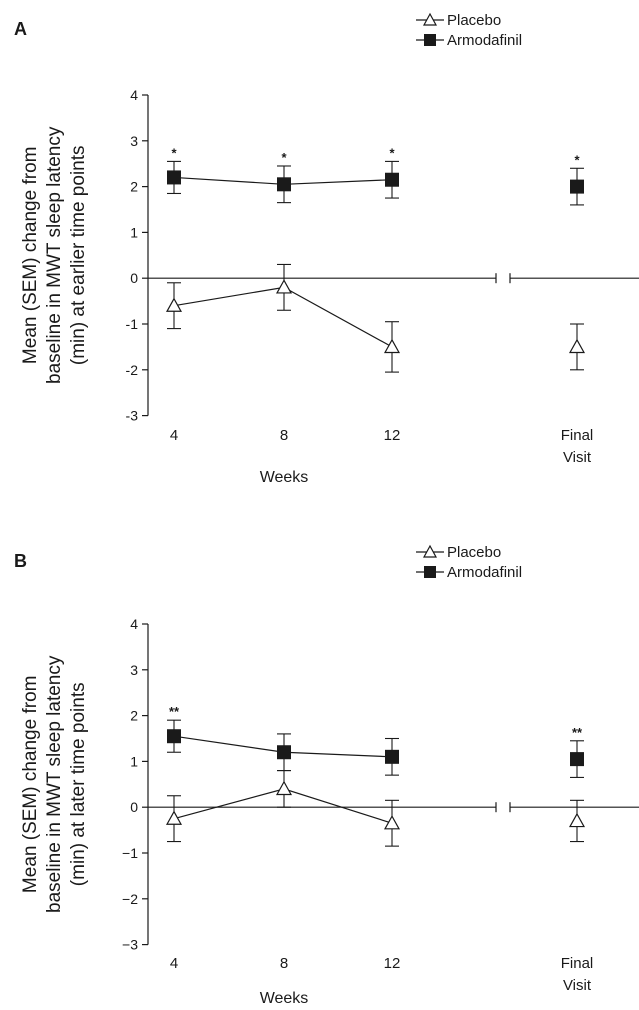 Image resolution: width=639 pixels, height=1010 pixels. What do you see at coordinates (130, 945) in the screenshot?
I see `y-tick-label: −3` at bounding box center [130, 945].